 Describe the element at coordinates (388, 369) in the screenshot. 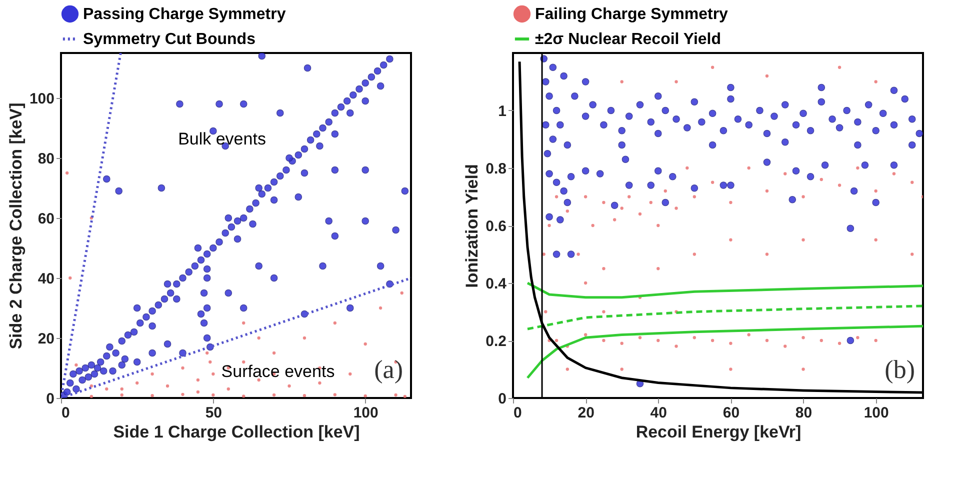

I see `annotation: (a)` at that location.